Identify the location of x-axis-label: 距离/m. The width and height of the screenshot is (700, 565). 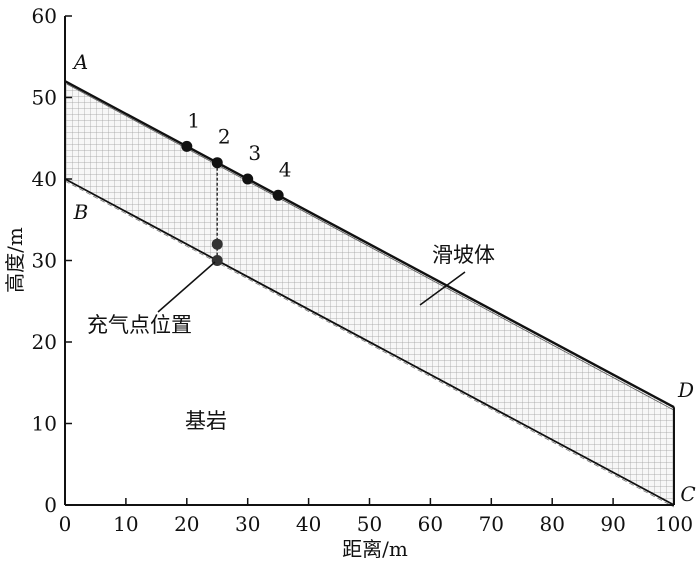
(375, 549).